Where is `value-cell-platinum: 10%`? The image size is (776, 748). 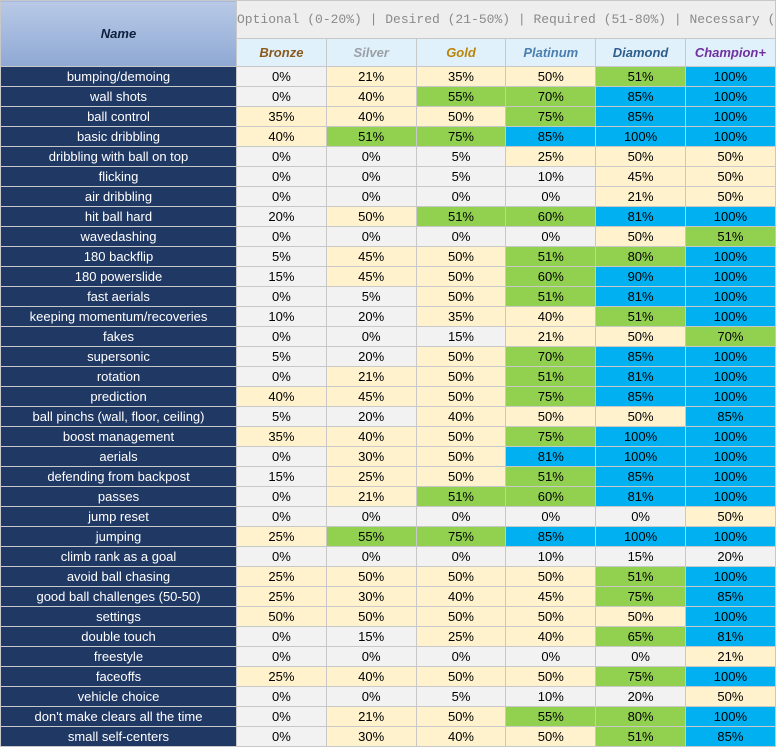
value-cell-platinum: 10% is located at coordinates (551, 176).